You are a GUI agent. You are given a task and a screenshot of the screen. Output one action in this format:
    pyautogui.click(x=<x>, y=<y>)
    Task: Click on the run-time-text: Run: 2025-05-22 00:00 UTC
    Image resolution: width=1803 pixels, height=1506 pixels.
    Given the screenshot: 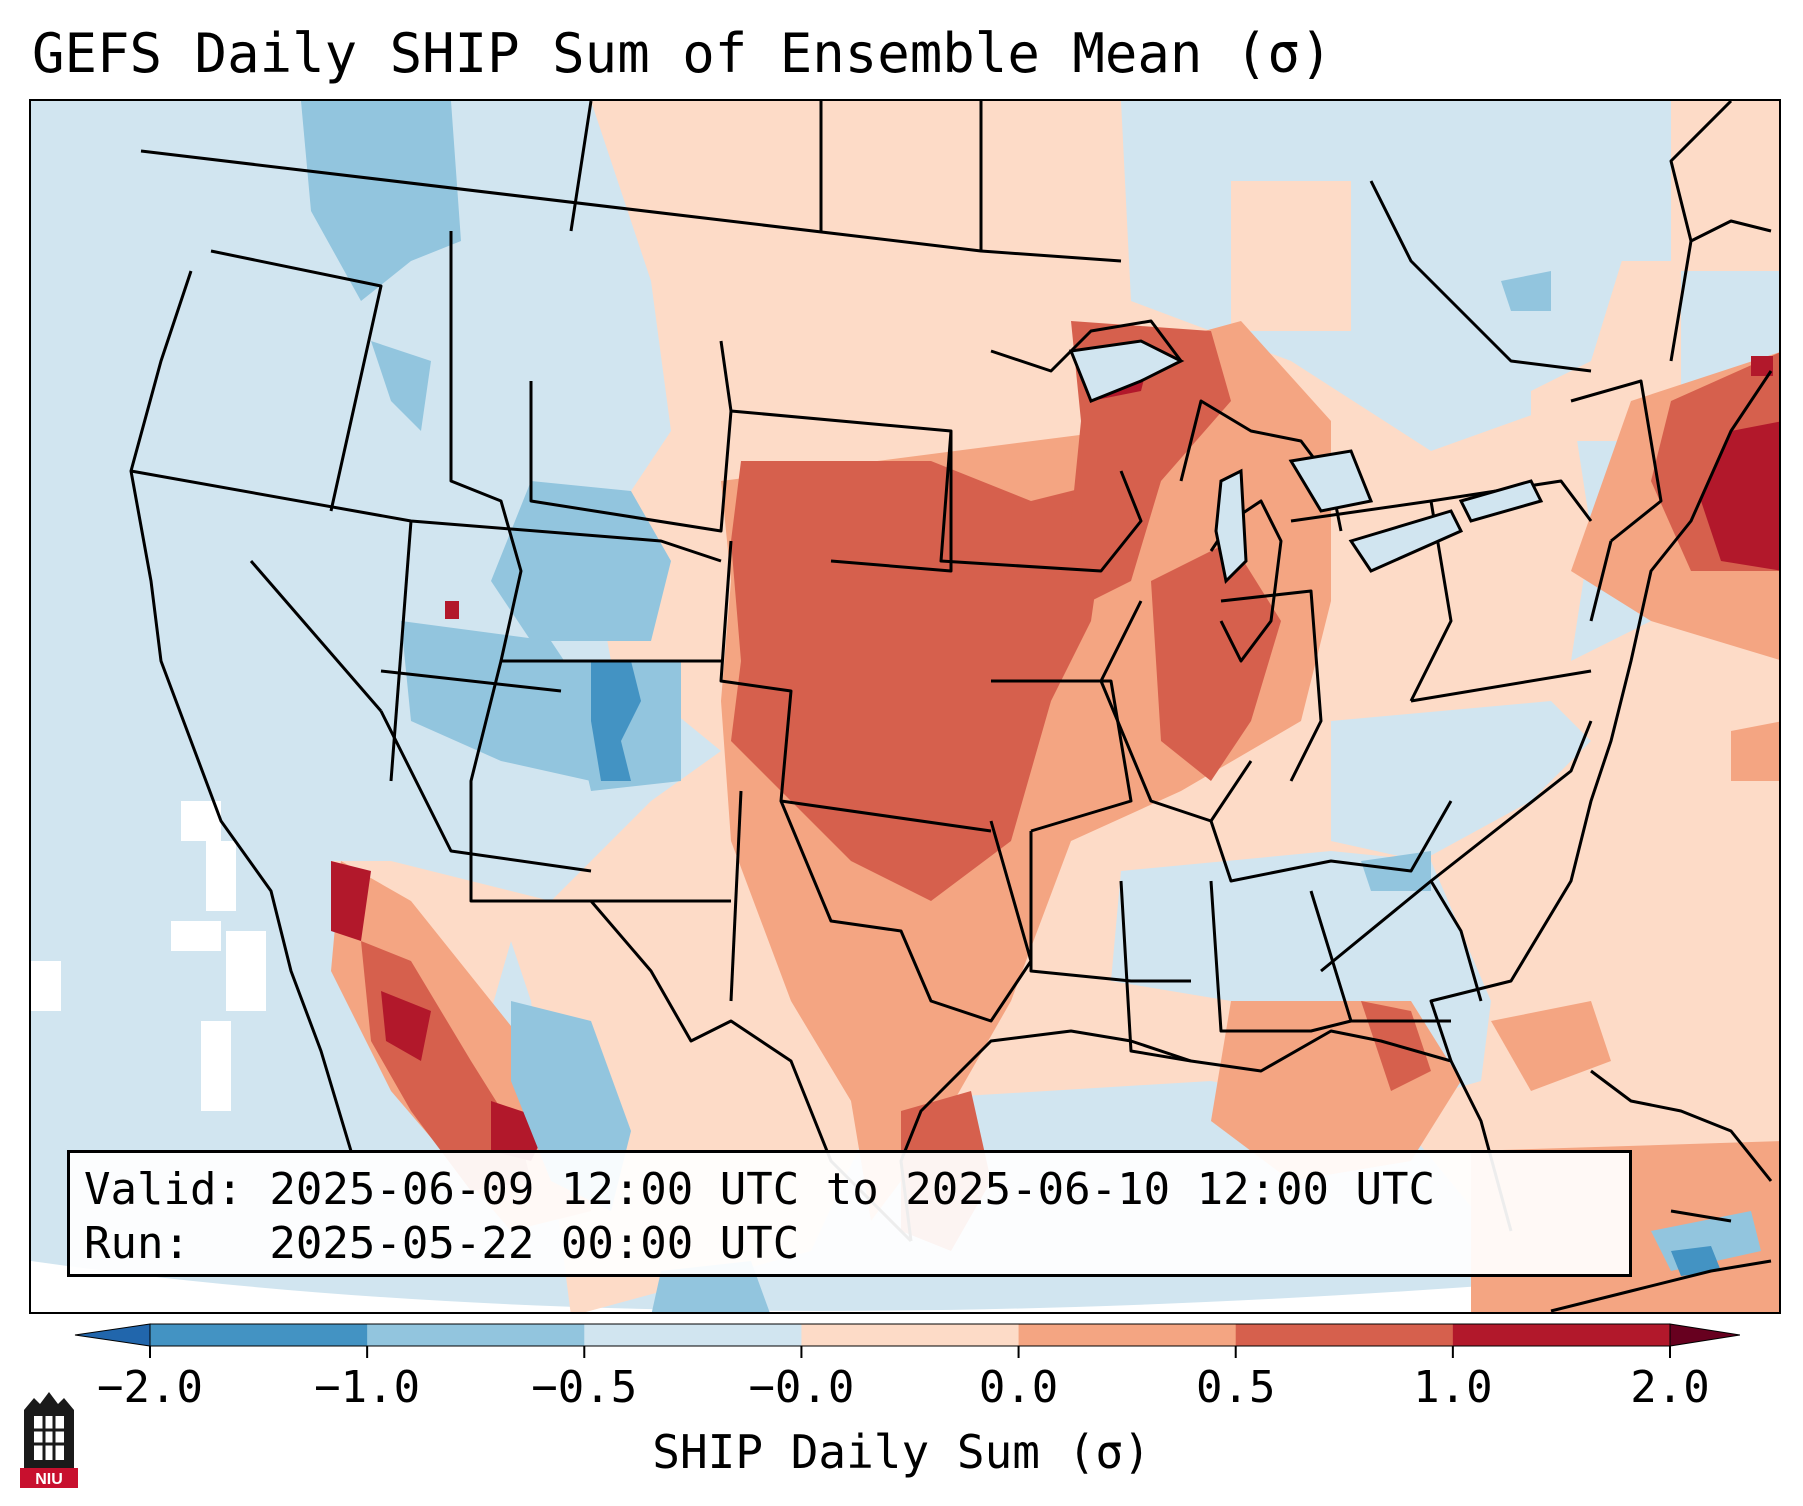 What is the action you would take?
    pyautogui.click(x=442, y=1243)
    